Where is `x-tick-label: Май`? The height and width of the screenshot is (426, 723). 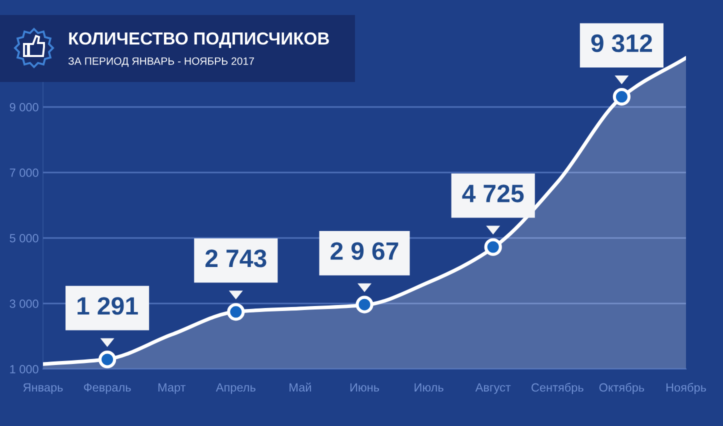 x-tick-label: Май is located at coordinates (300, 387).